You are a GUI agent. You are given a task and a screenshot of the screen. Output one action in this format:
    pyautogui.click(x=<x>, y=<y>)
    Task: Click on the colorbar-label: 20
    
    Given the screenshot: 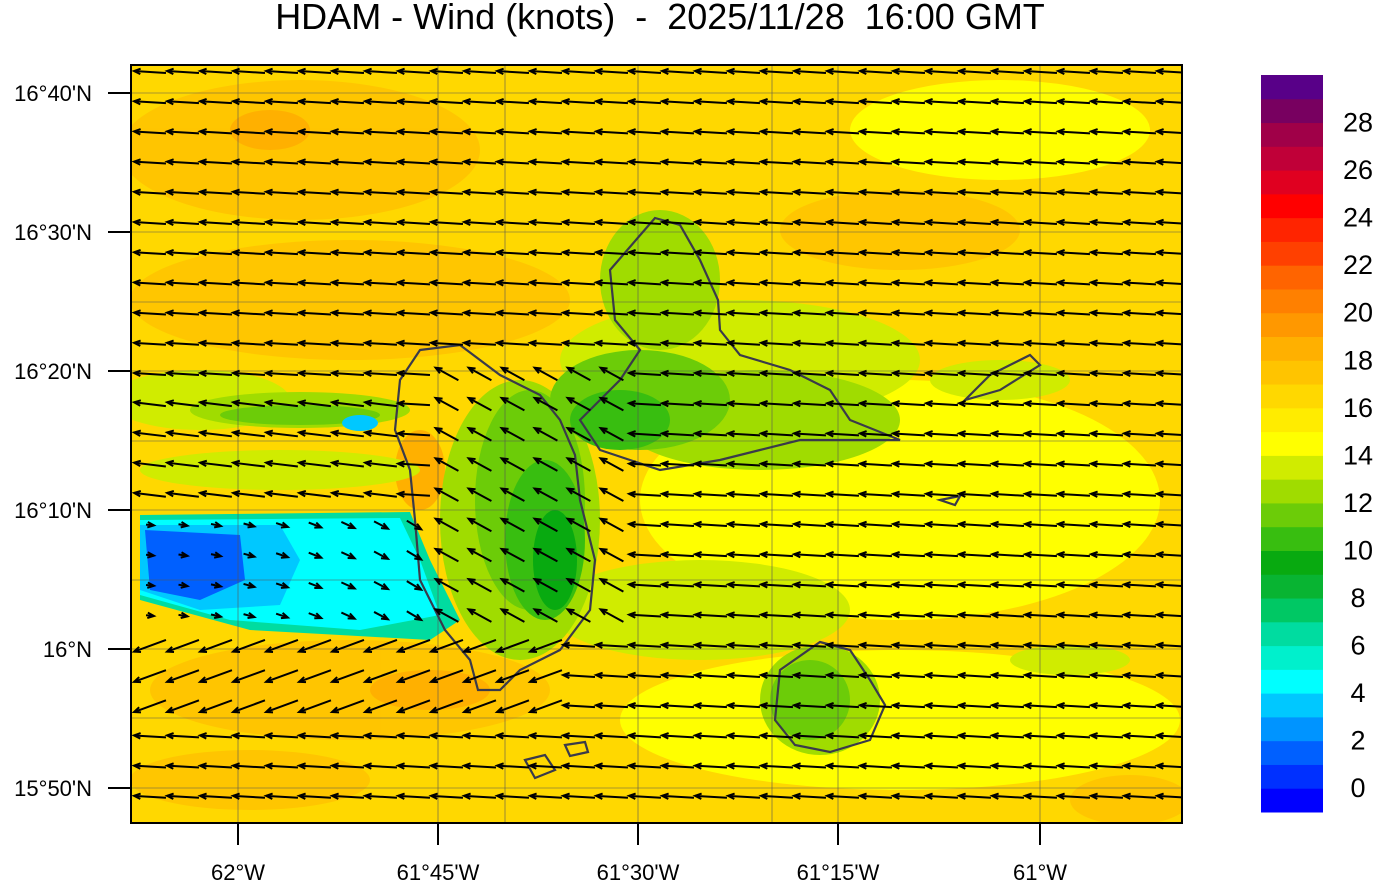 What is the action you would take?
    pyautogui.click(x=1358, y=313)
    